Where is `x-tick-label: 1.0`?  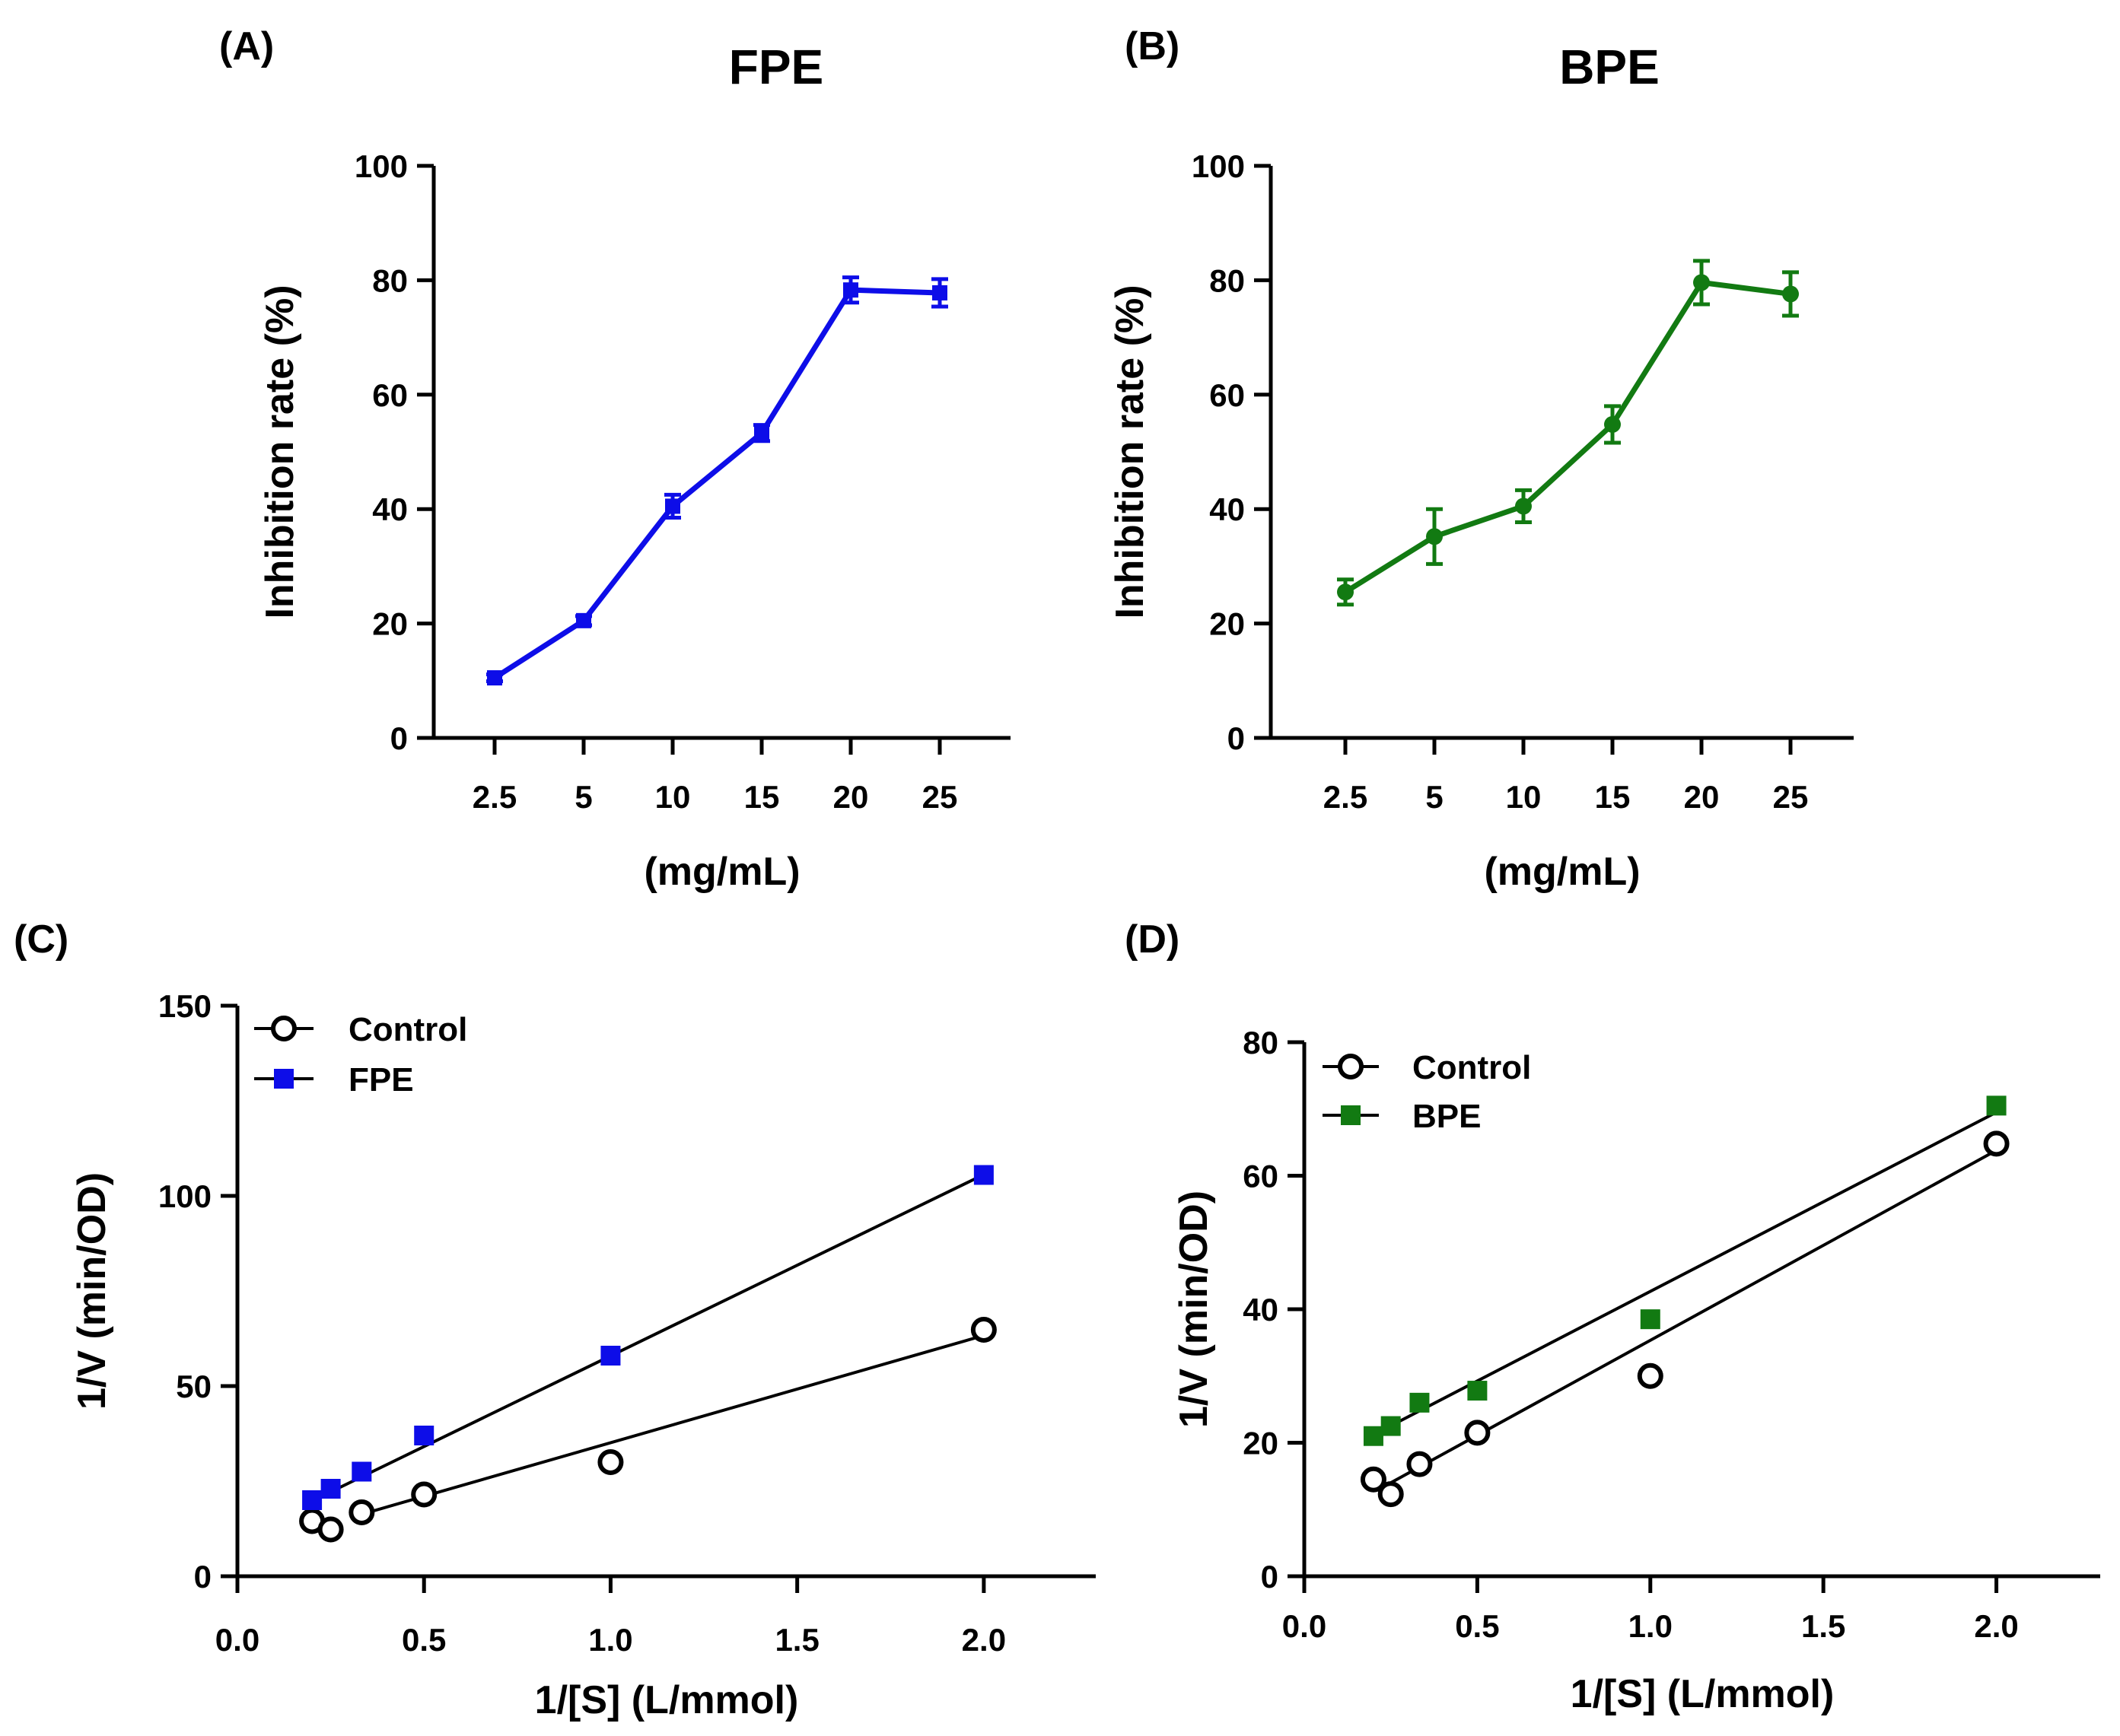
x-tick-label: 1.0 is located at coordinates (1650, 1626).